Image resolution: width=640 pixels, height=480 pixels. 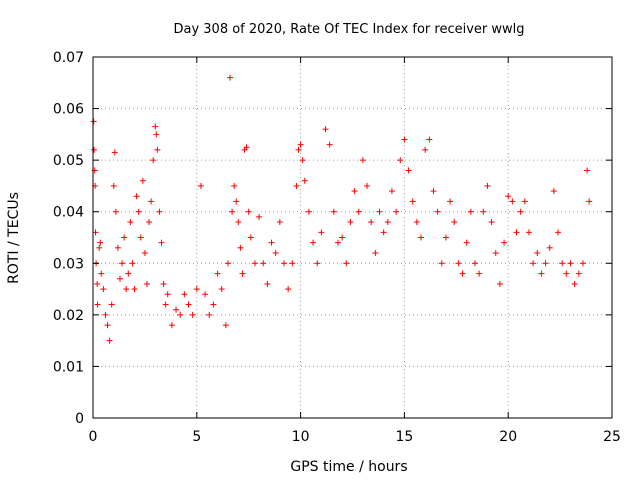 What do you see at coordinates (68, 264) in the screenshot?
I see `y-tick-label: 0.03` at bounding box center [68, 264].